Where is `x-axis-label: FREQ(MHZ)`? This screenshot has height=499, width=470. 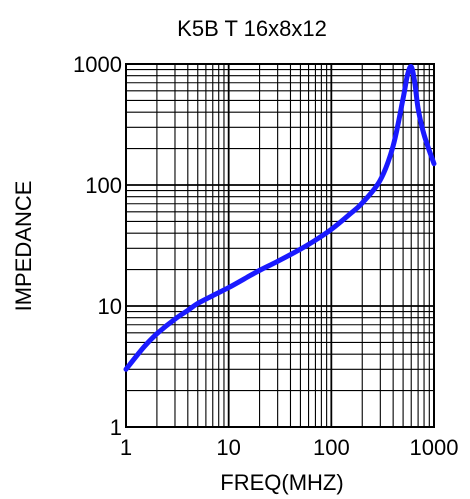 x-axis-label: FREQ(MHZ) is located at coordinates (281, 482).